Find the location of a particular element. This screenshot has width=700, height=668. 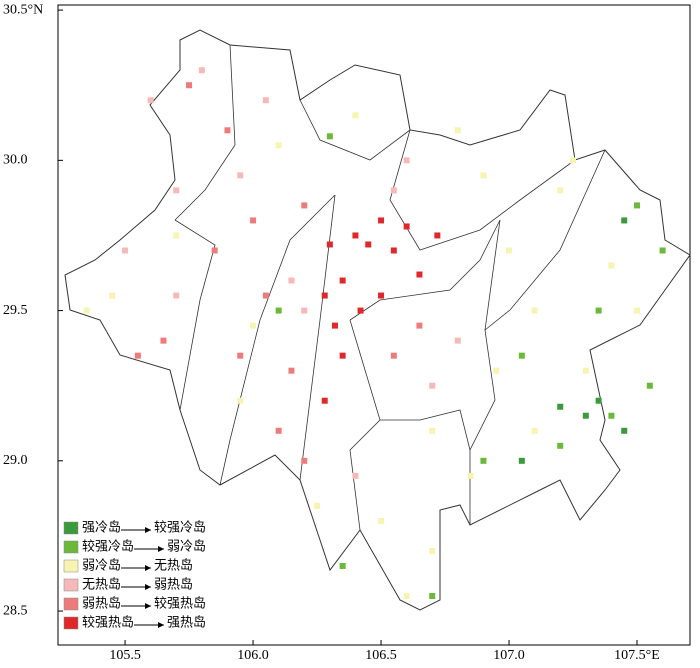

y-tick-label: 30.0 is located at coordinates (15, 160).